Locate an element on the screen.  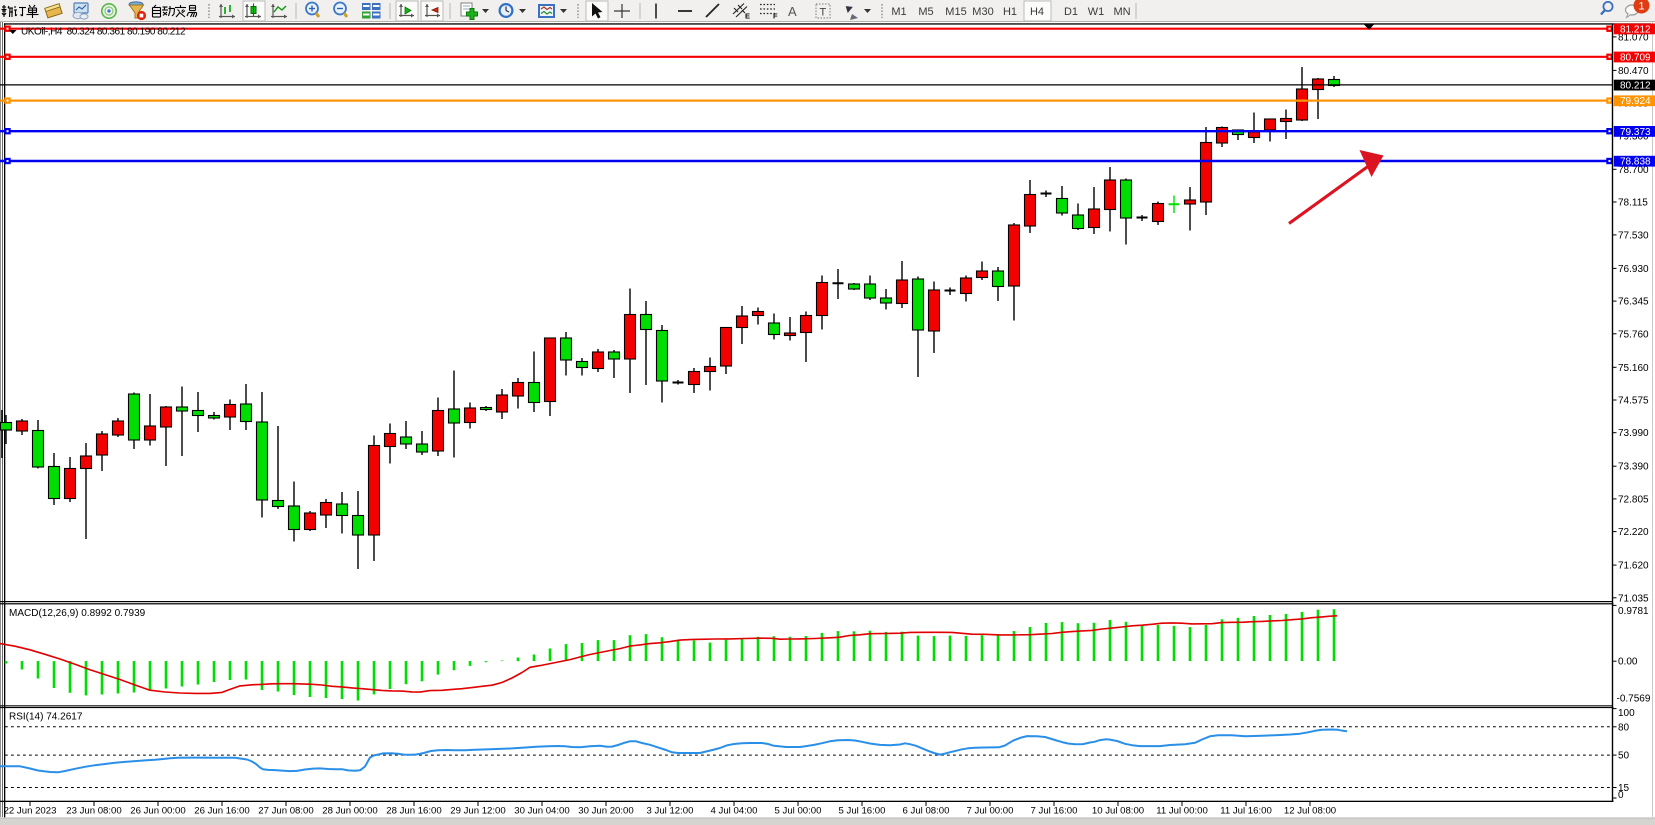
svg-text: 78.700 is located at coordinates (1633, 170).